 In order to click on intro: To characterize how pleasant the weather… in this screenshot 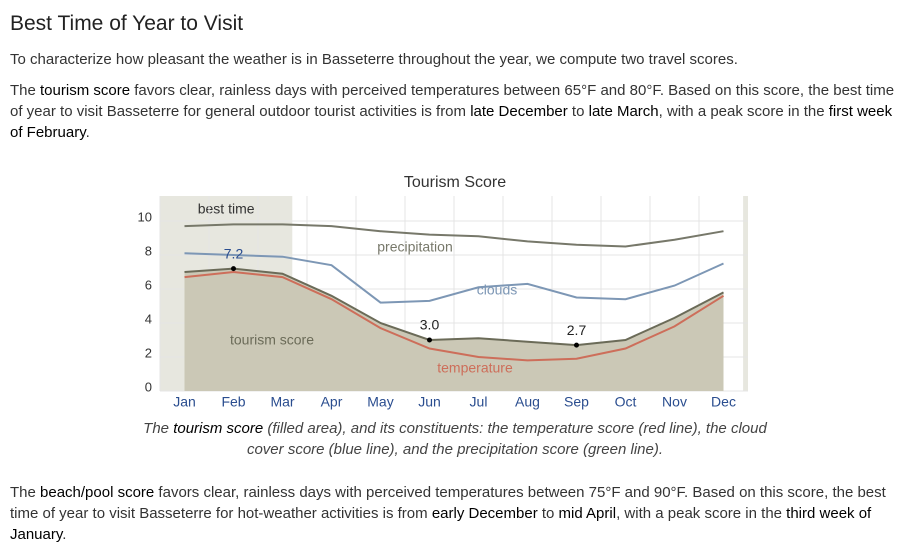, I will do `click(374, 59)`.